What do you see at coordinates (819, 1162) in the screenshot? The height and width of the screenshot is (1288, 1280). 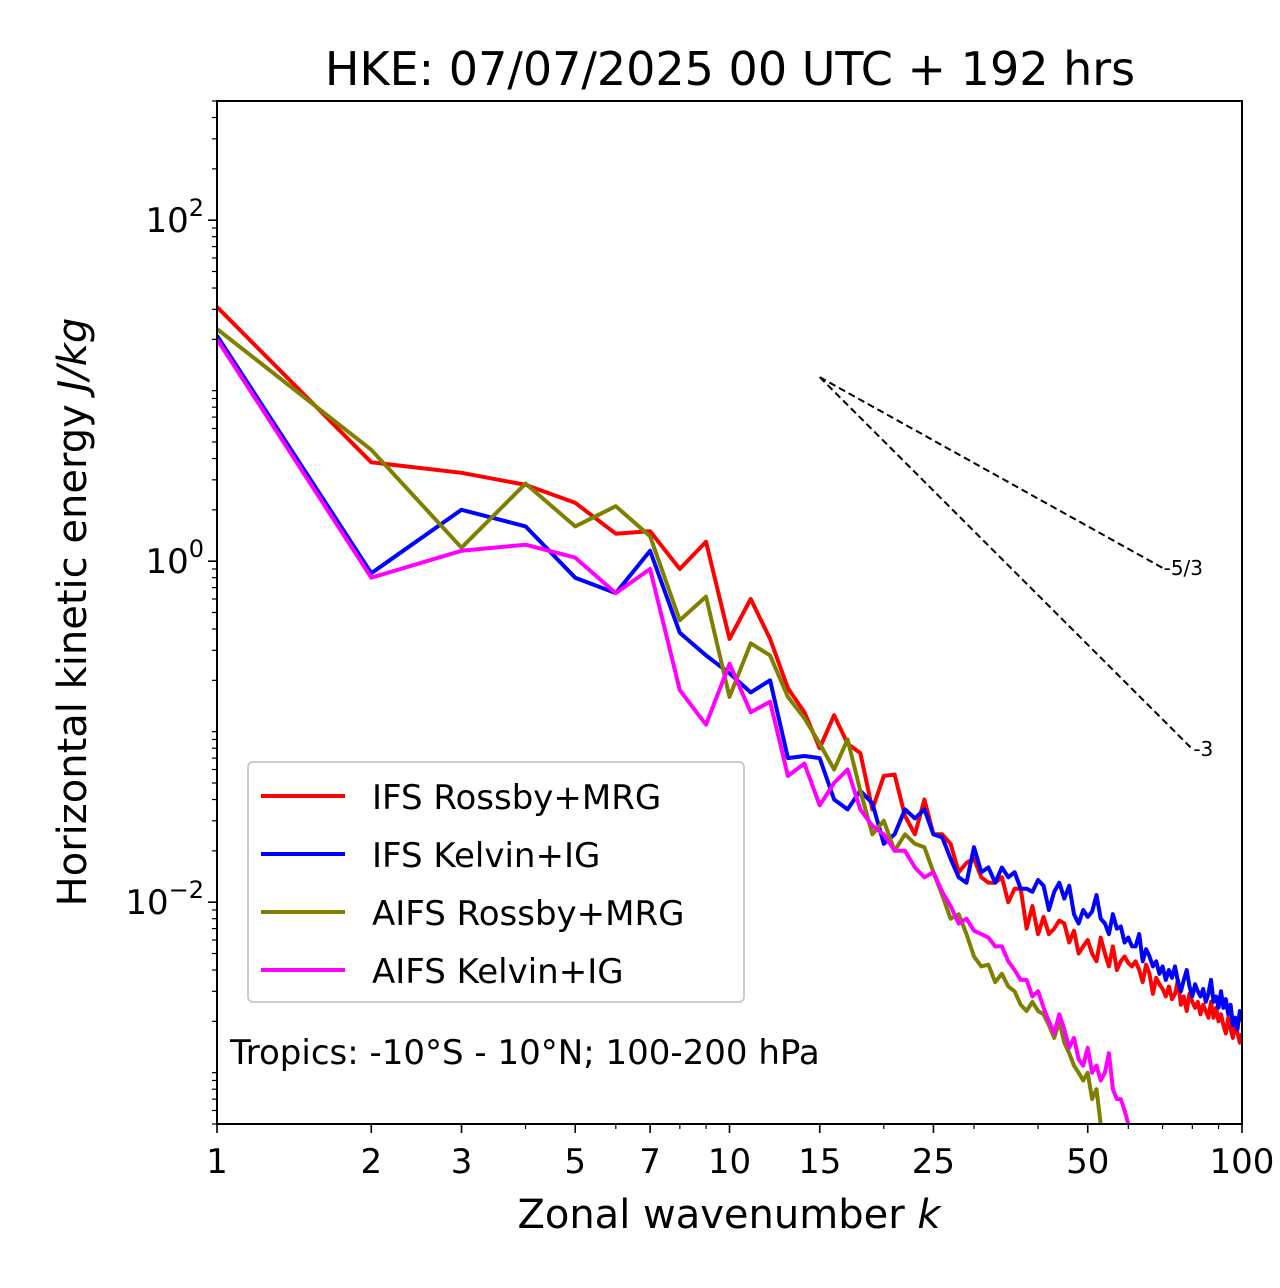 I see `x-tick-label: 15` at bounding box center [819, 1162].